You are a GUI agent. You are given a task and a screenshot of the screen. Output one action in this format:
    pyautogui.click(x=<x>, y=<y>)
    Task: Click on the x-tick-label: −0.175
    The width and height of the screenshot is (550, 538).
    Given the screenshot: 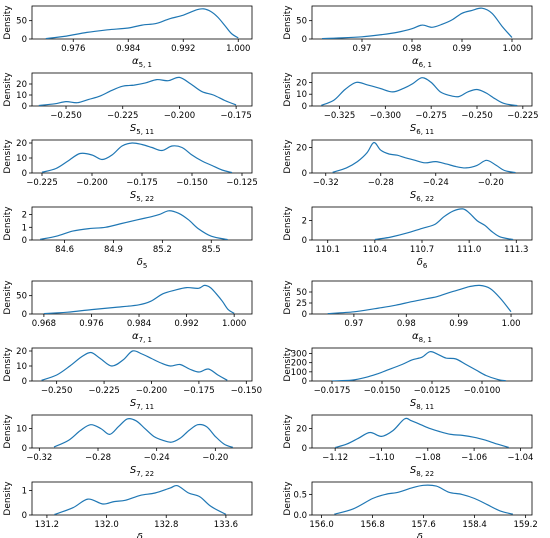 What is the action you would take?
    pyautogui.click(x=198, y=391)
    